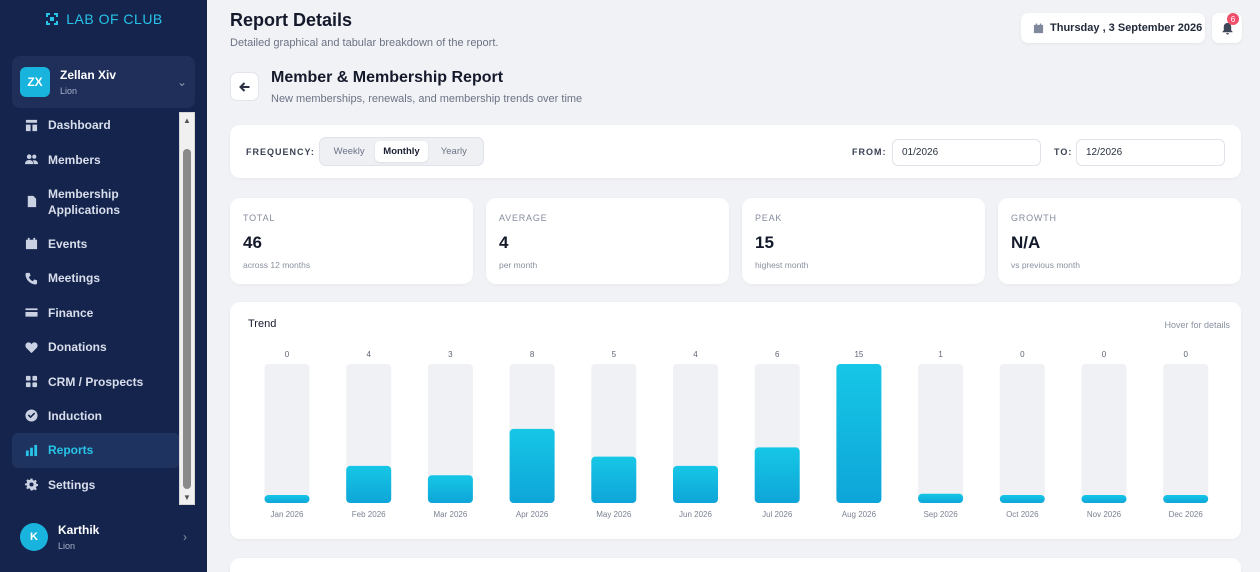 The height and width of the screenshot is (572, 1260). Describe the element at coordinates (401, 151) in the screenshot. I see `frequency-monthly-button: Monthly` at that location.